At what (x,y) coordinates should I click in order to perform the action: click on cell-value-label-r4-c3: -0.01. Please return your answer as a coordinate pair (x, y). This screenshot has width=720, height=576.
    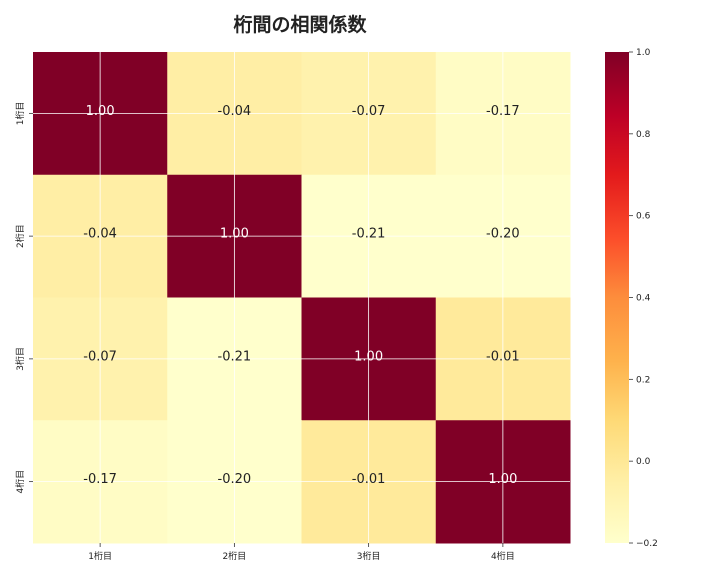
    Looking at the image, I should click on (369, 479).